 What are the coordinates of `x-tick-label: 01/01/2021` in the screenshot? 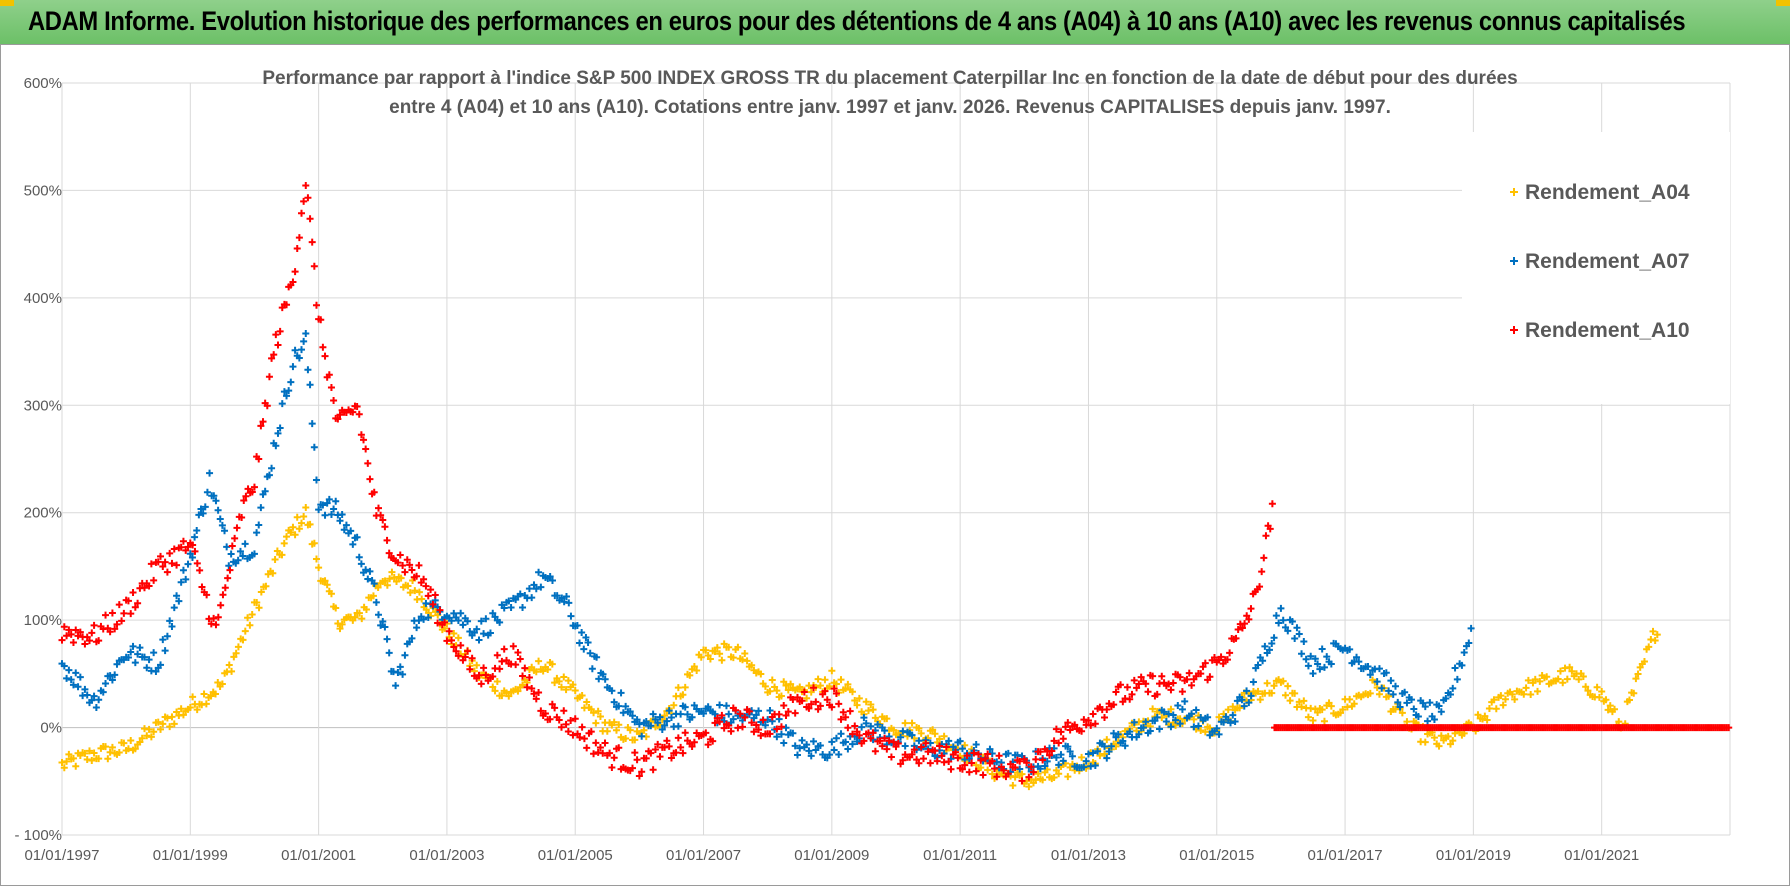 It's located at (1601, 855).